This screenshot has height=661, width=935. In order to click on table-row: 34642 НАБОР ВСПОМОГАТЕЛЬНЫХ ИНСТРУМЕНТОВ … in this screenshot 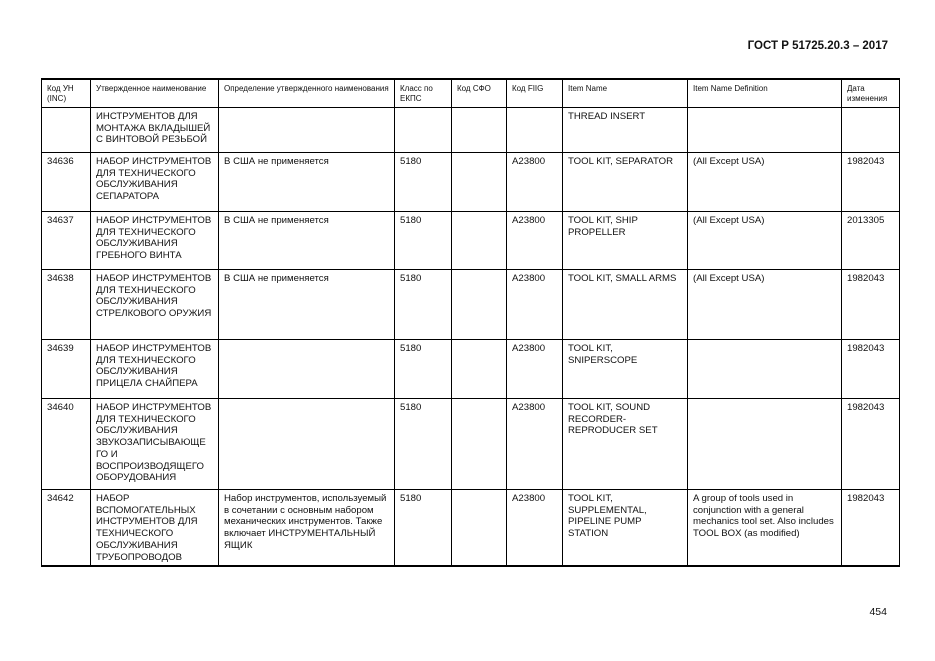, I will do `click(470, 528)`.